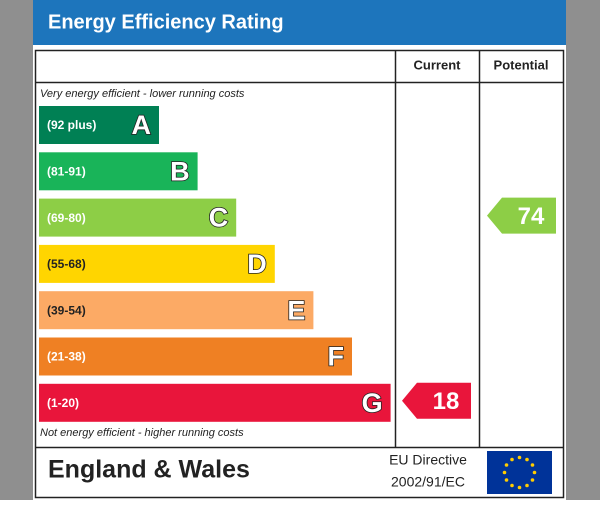 This screenshot has width=600, height=505. What do you see at coordinates (66, 171) in the screenshot?
I see `band-range: (81-91)` at bounding box center [66, 171].